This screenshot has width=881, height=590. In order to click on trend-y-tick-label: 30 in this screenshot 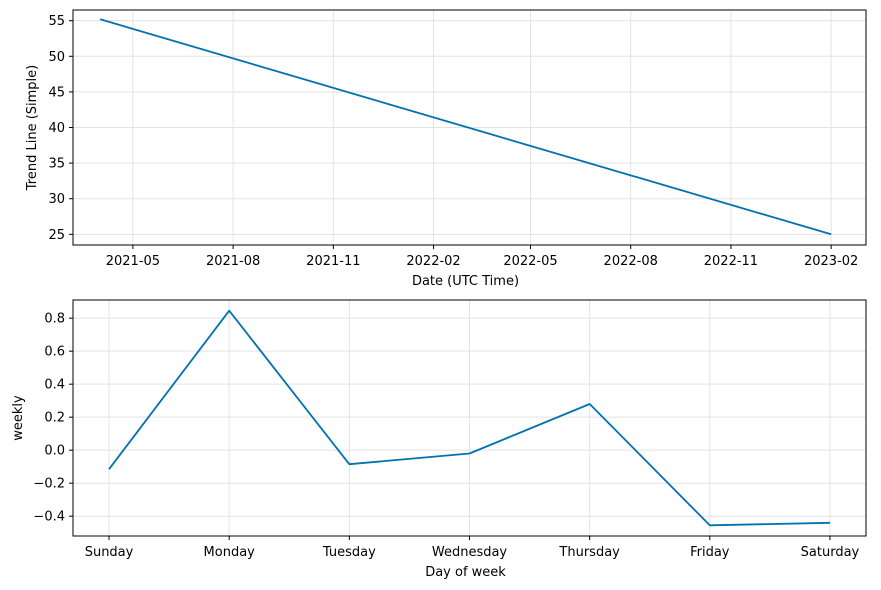, I will do `click(56, 199)`.